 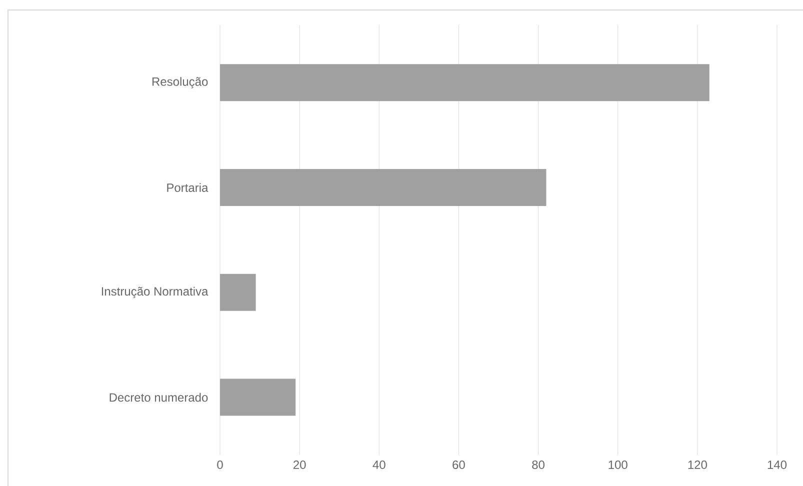 What do you see at coordinates (220, 465) in the screenshot?
I see `x-tick-label: 0` at bounding box center [220, 465].